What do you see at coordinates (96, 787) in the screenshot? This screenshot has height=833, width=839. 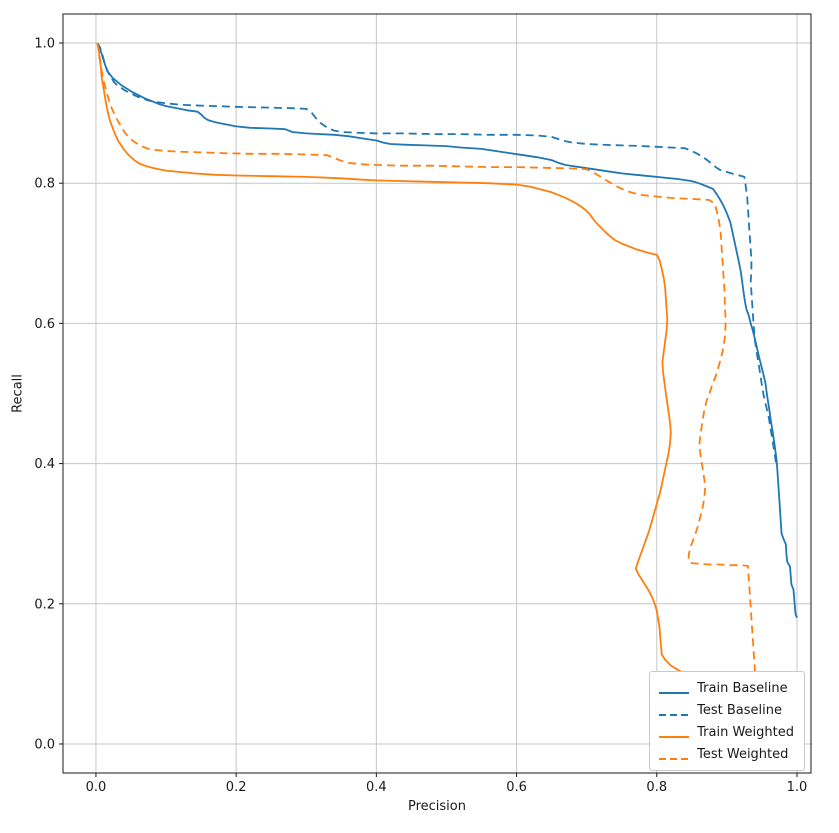 I see `x-tick-label: 0.0` at bounding box center [96, 787].